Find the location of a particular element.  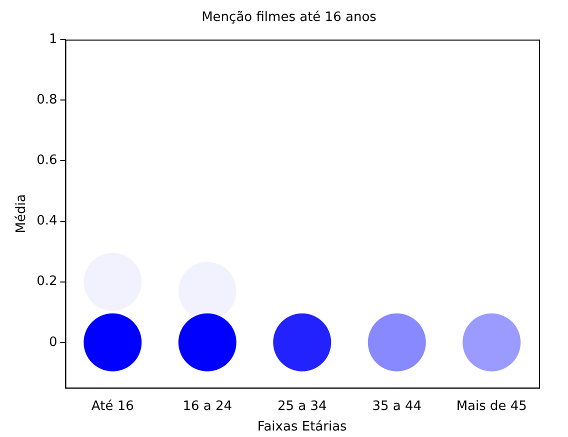

x-tick-label: Mais de 45 is located at coordinates (491, 406).